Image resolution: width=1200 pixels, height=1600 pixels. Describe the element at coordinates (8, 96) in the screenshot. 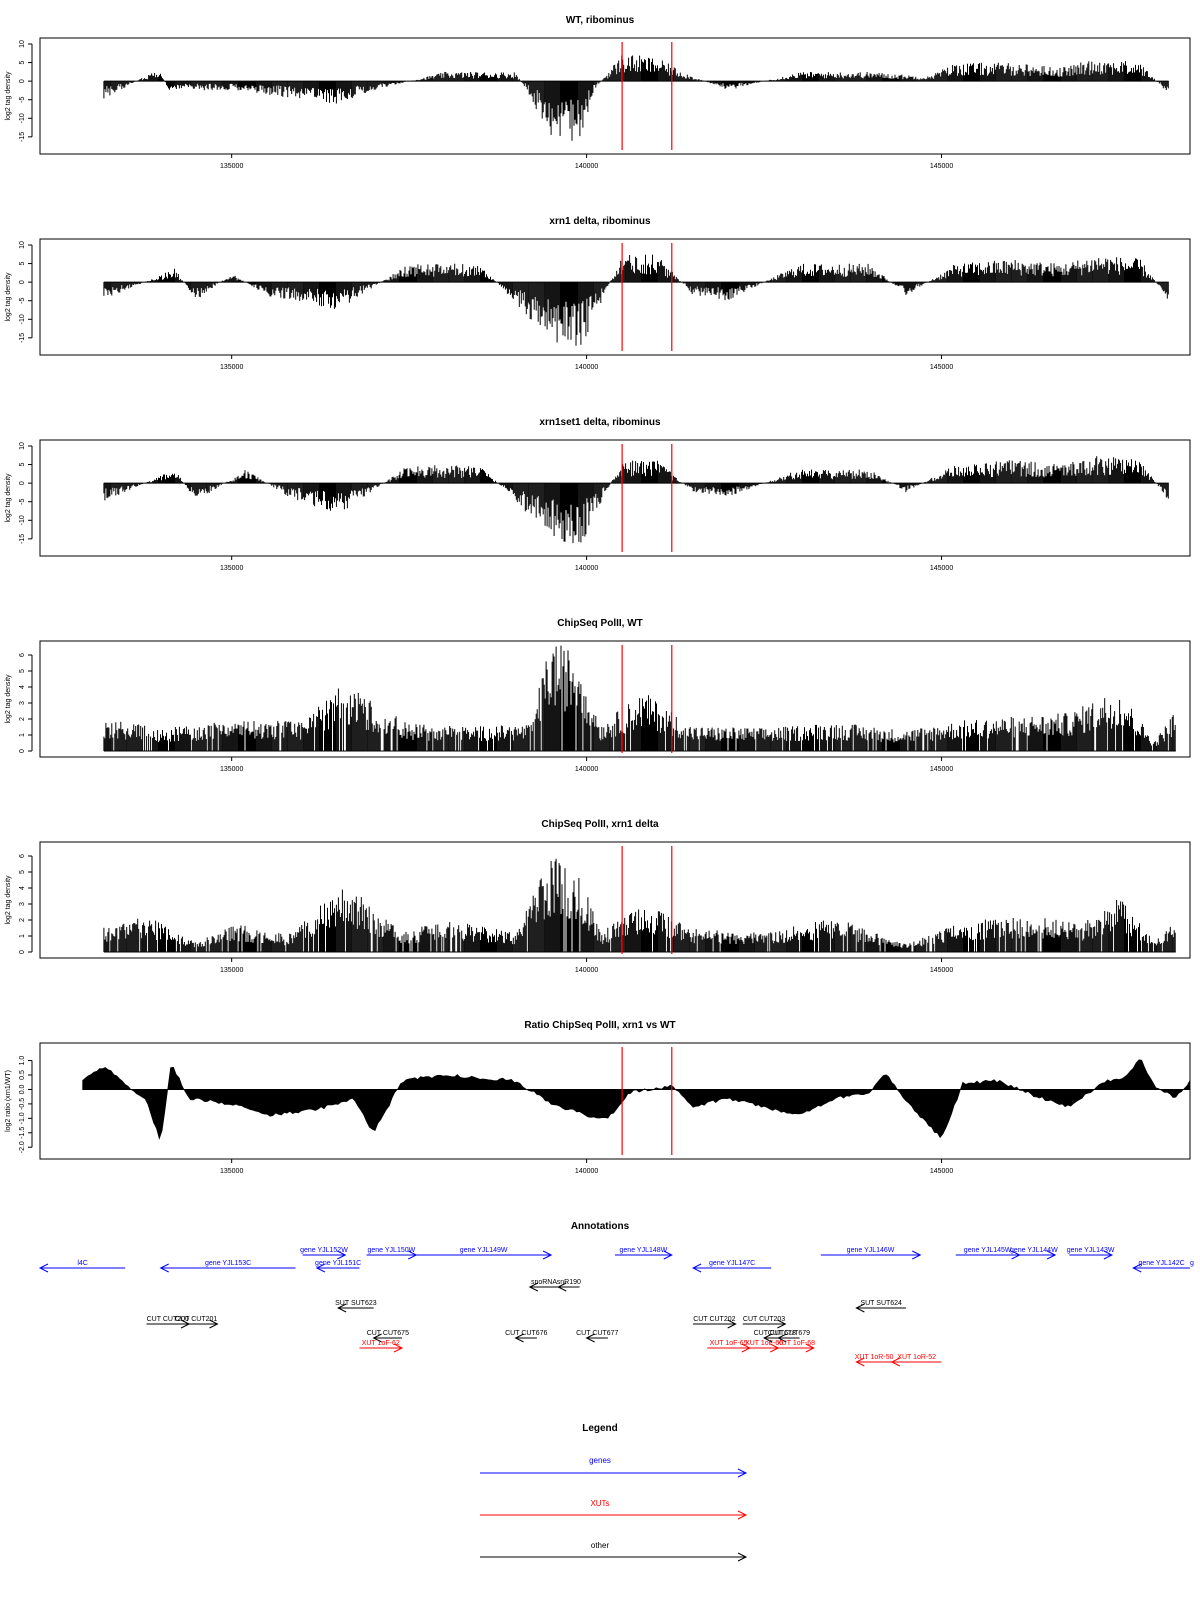

I see `y-axis-label-1: log2 tag density` at that location.